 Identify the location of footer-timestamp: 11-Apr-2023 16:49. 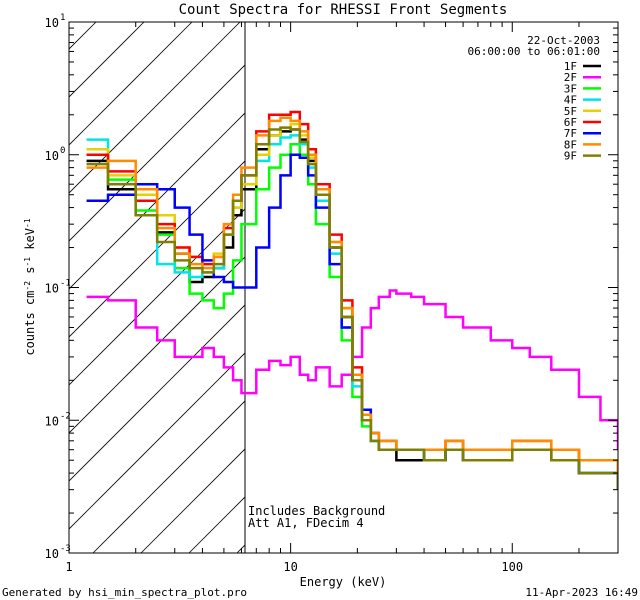
(581, 592).